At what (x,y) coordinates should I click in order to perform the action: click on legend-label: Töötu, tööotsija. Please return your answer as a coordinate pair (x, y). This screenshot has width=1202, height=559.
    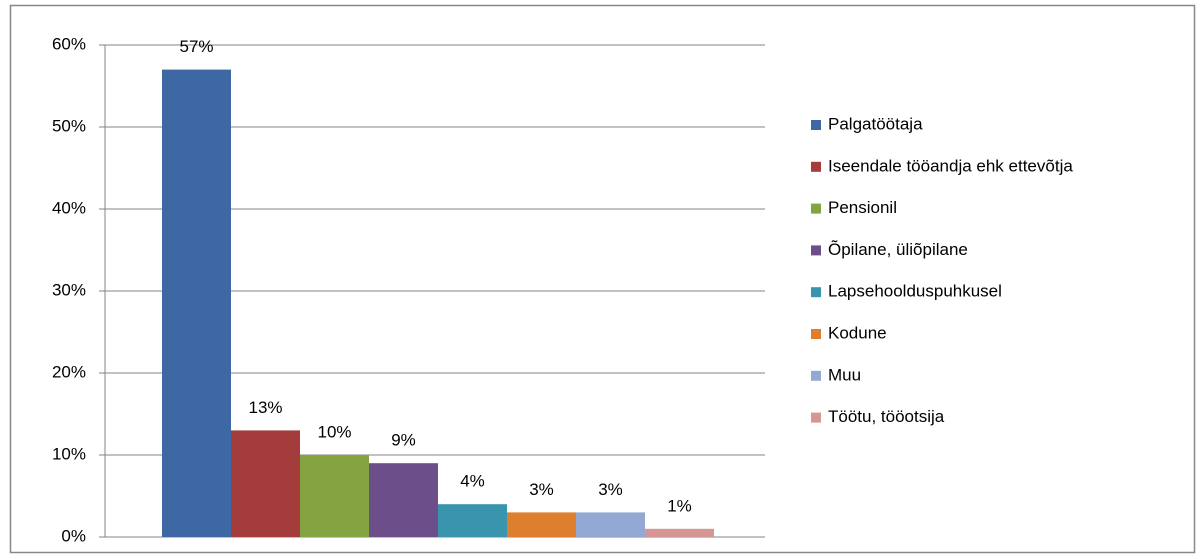
    Looking at the image, I should click on (886, 416).